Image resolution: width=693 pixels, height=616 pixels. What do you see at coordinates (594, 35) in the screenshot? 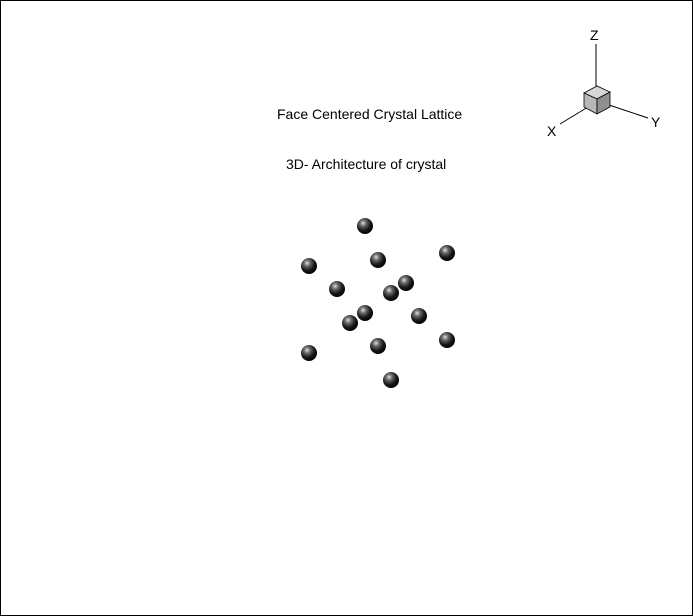
I see `z-axis-label: Z` at bounding box center [594, 35].